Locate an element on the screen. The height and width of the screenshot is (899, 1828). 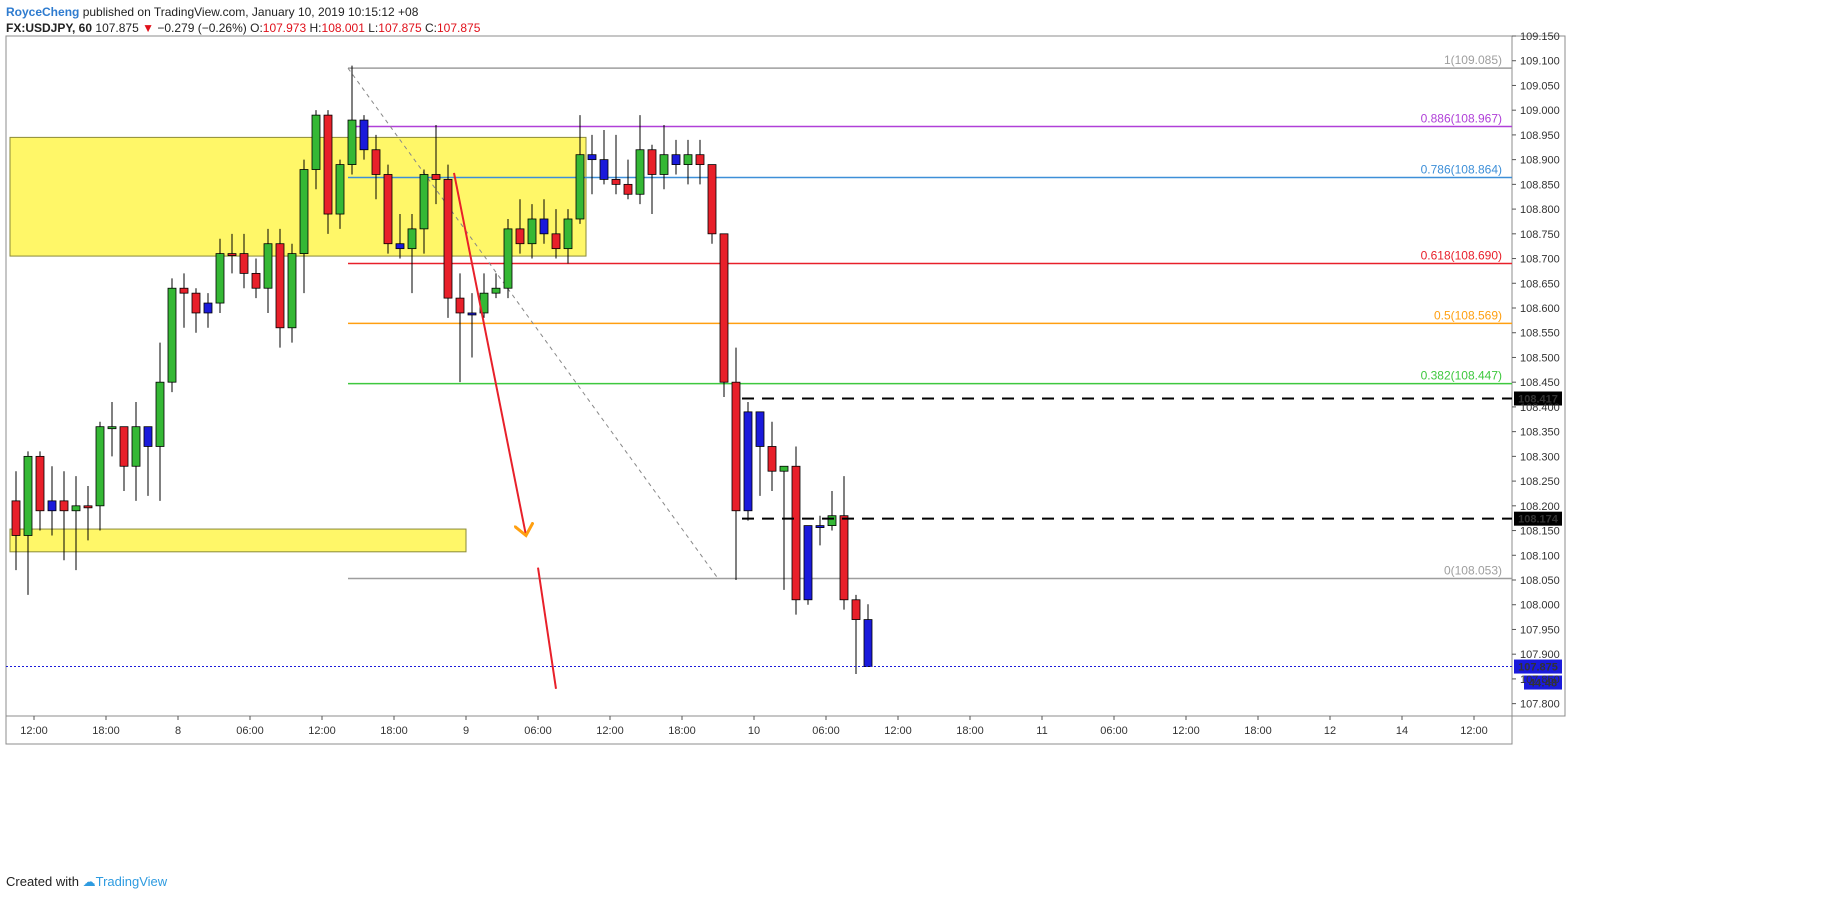
low-value: 107.875 is located at coordinates (400, 28).